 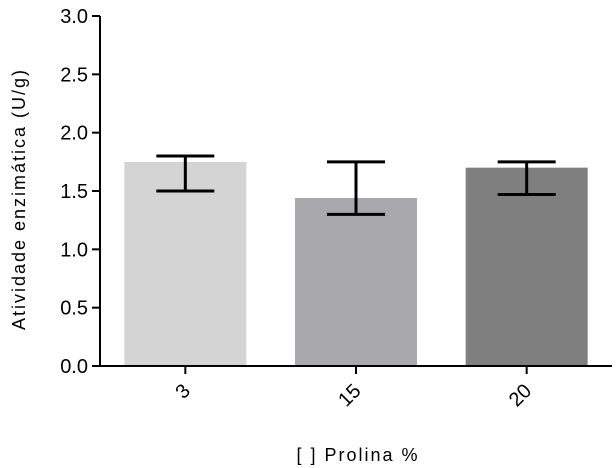 What do you see at coordinates (74, 134) in the screenshot?
I see `y-tick-label-2.0: 2.0` at bounding box center [74, 134].